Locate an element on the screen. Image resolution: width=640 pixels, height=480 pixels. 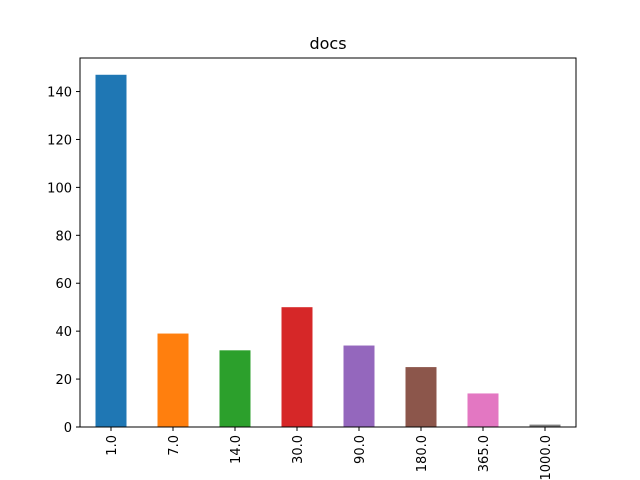
x-tick-label: 30.0 is located at coordinates (298, 449).